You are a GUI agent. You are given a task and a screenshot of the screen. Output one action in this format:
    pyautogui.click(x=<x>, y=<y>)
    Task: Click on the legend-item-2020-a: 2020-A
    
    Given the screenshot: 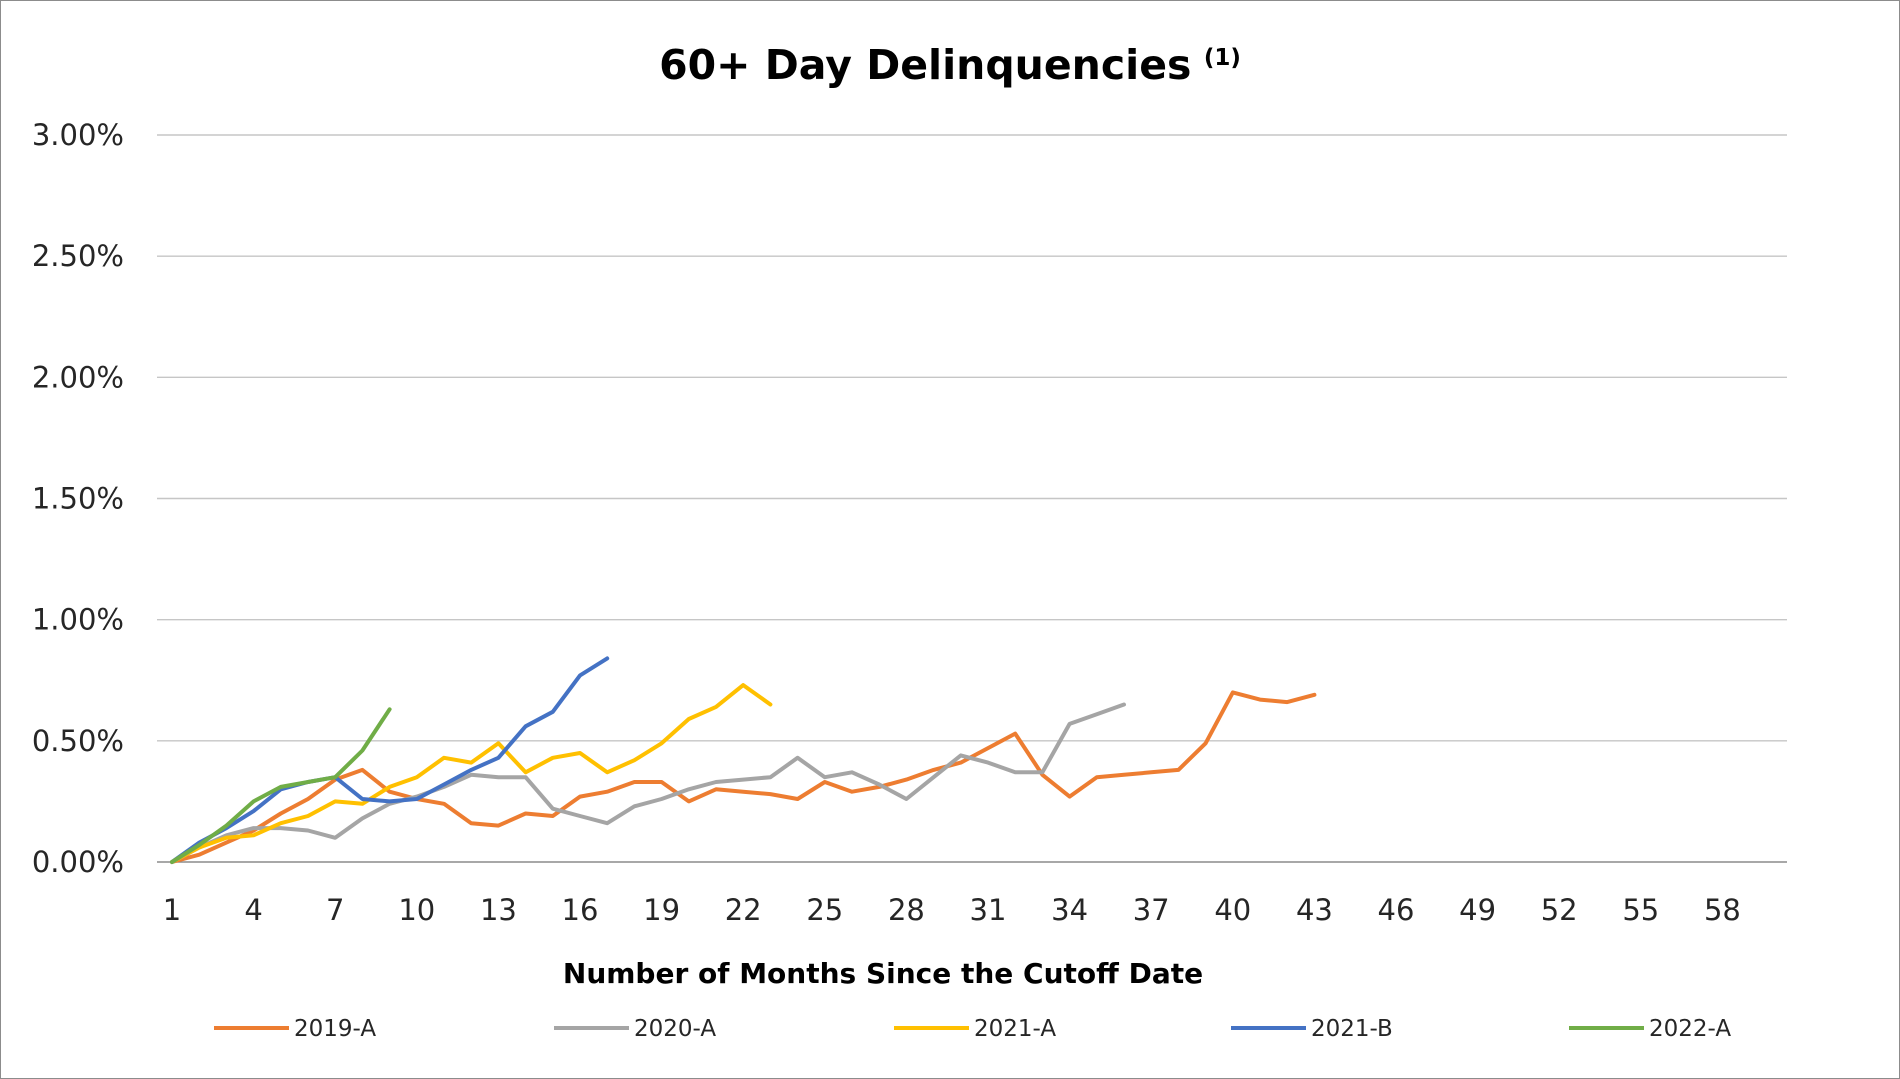 What is the action you would take?
    pyautogui.click(x=635, y=1029)
    